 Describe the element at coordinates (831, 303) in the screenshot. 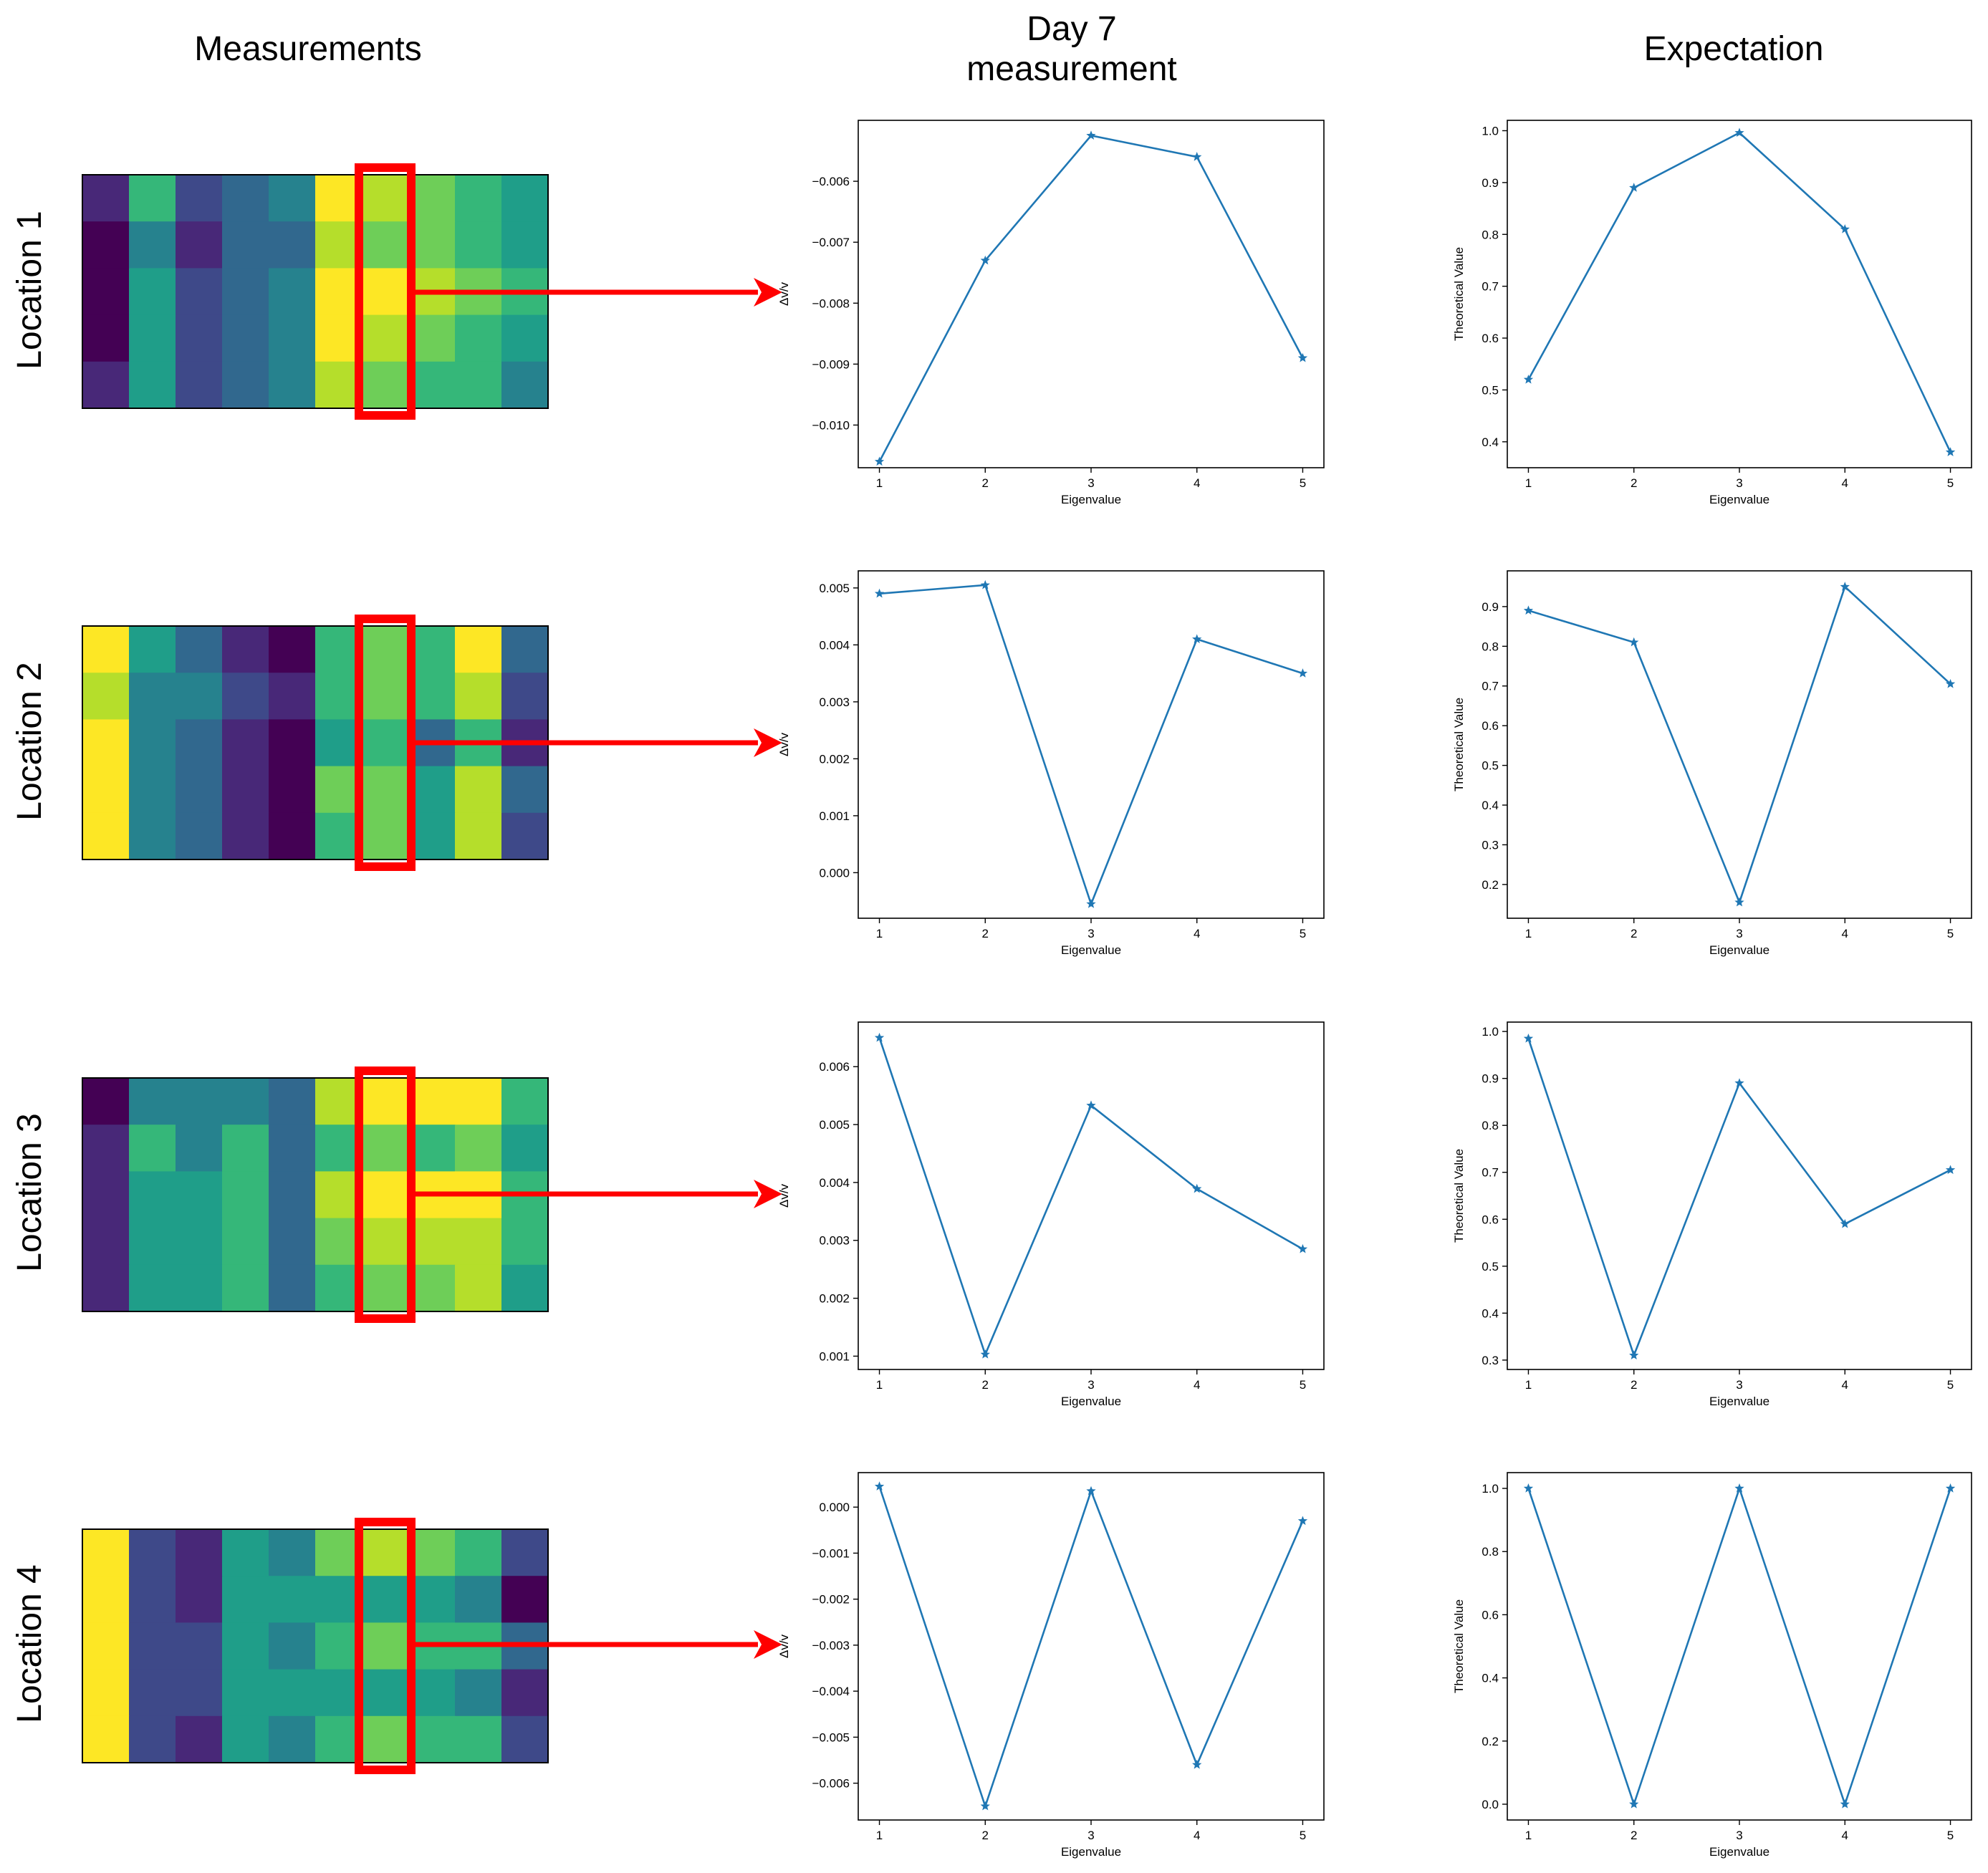

I see `y-tick-label: −0.008` at that location.